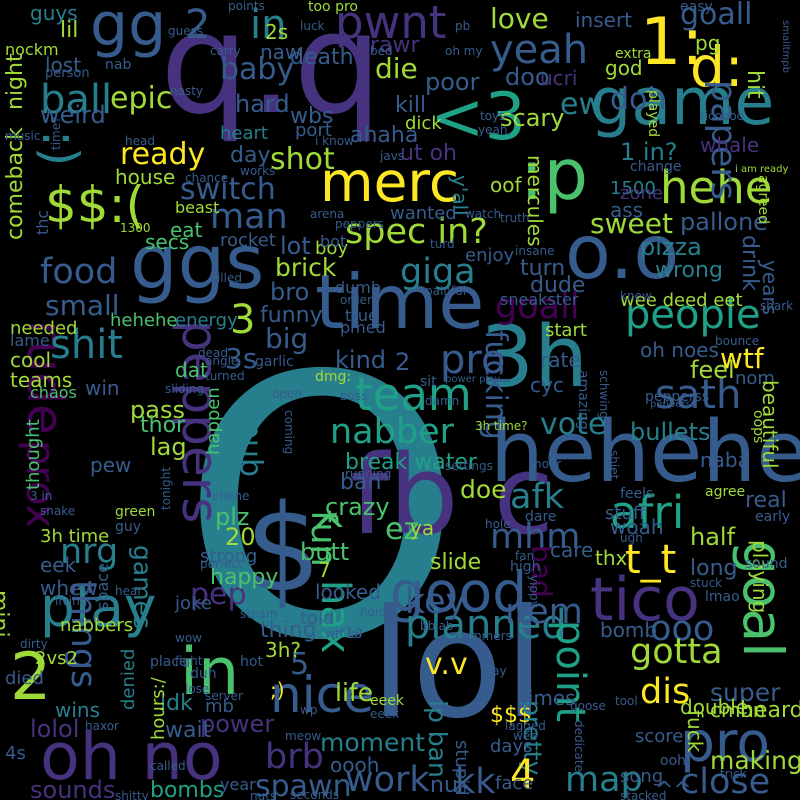  What do you see at coordinates (725, 742) in the screenshot?
I see `cloud-word: pro` at bounding box center [725, 742].